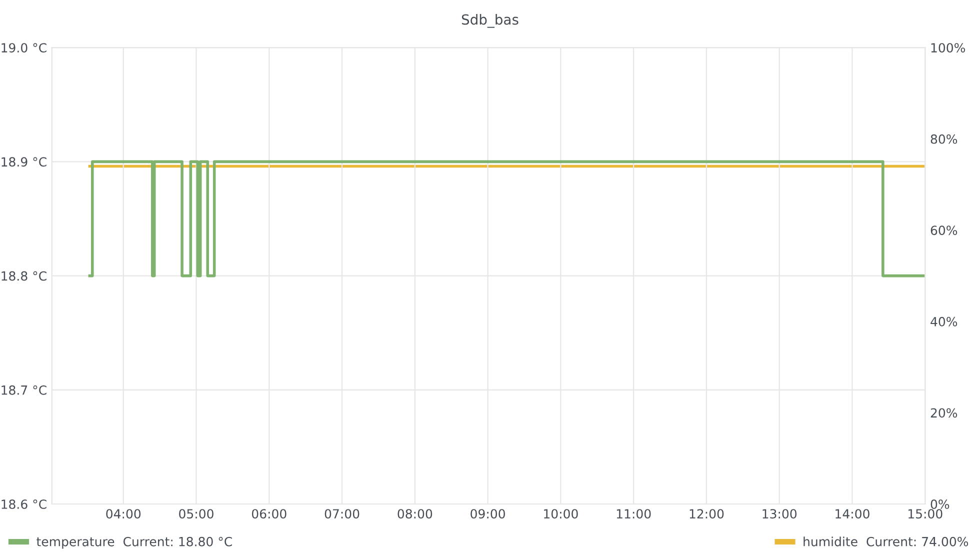  Describe the element at coordinates (707, 514) in the screenshot. I see `x-tick-label: 12:00` at that location.